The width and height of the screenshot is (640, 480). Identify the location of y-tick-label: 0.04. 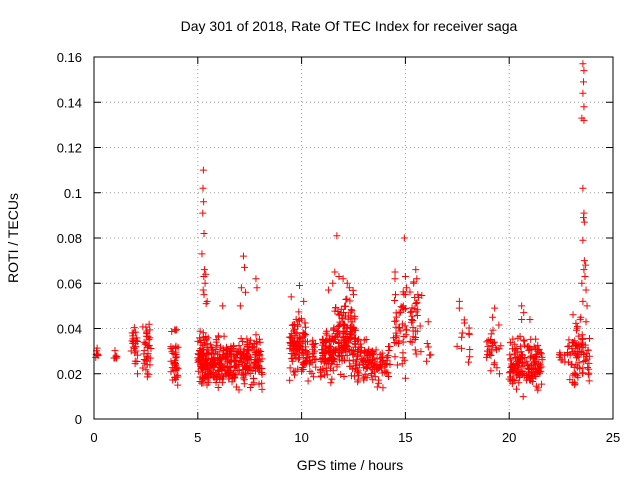
(69, 329).